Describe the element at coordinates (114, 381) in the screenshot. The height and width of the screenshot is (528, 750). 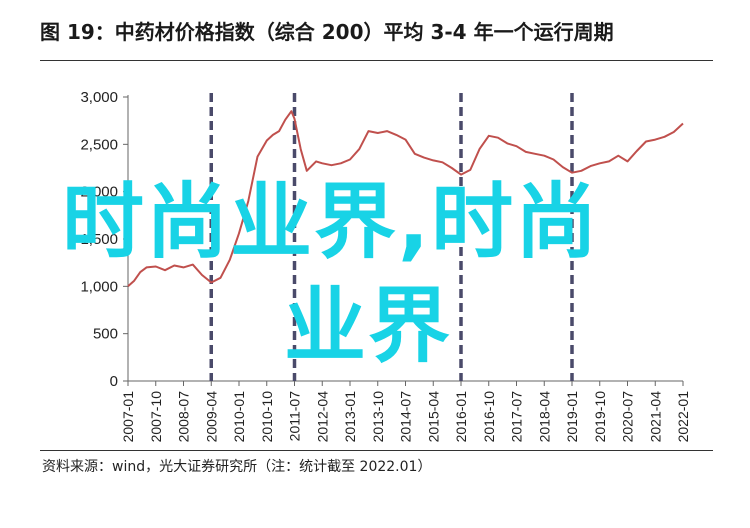
I see `y-tick-label: 0` at that location.